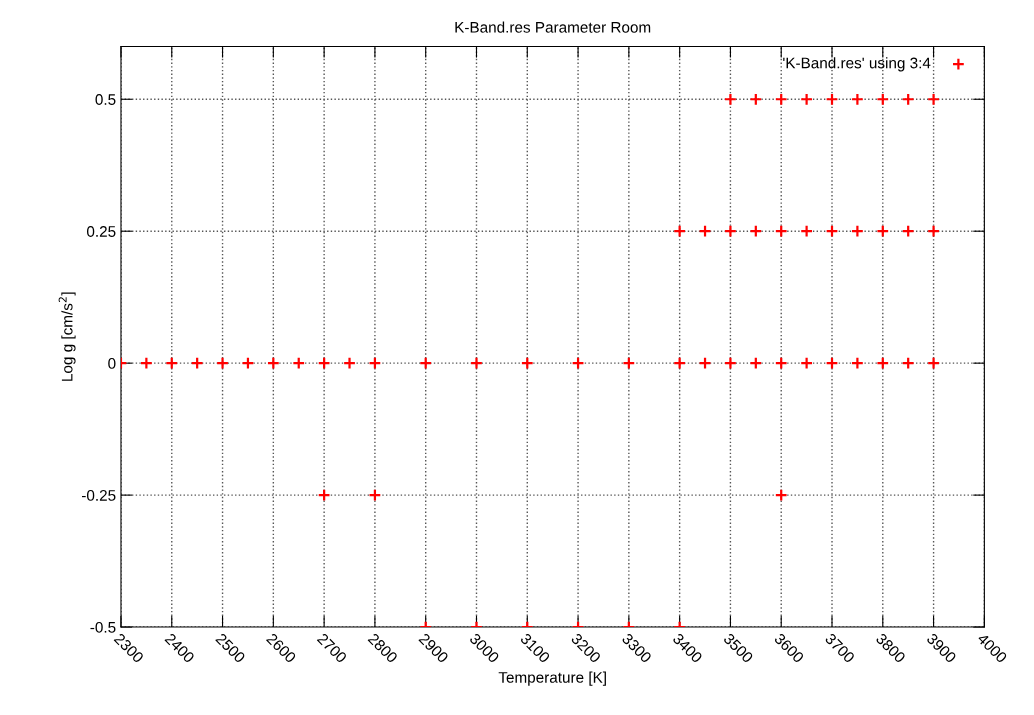 This screenshot has height=715, width=1034. I want to click on y-tick-label: 0.25, so click(101, 231).